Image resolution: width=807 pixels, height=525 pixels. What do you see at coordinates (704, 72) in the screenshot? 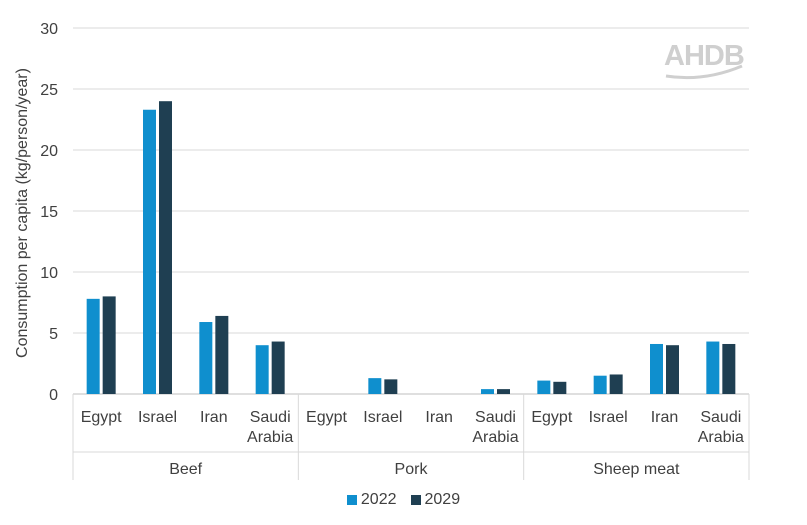
I see `logo-swoosh-icon` at bounding box center [704, 72].